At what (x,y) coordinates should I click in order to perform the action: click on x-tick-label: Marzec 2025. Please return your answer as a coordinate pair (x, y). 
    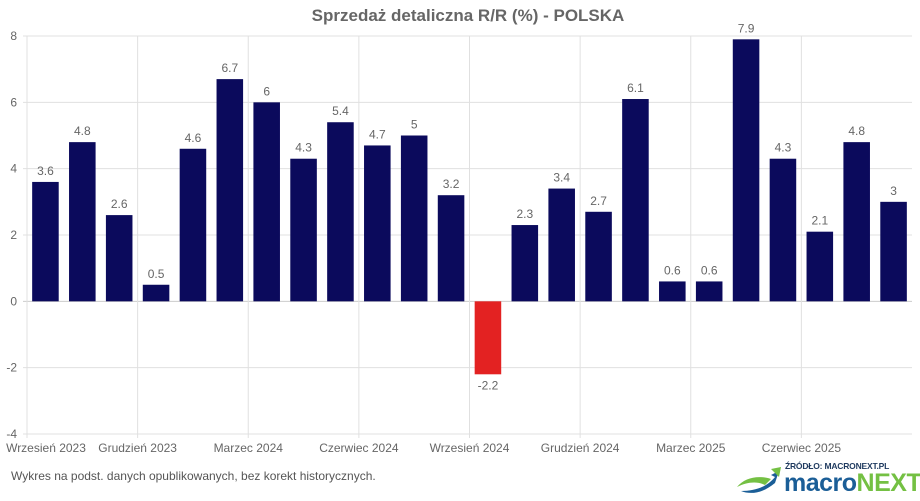
    Looking at the image, I should click on (691, 448).